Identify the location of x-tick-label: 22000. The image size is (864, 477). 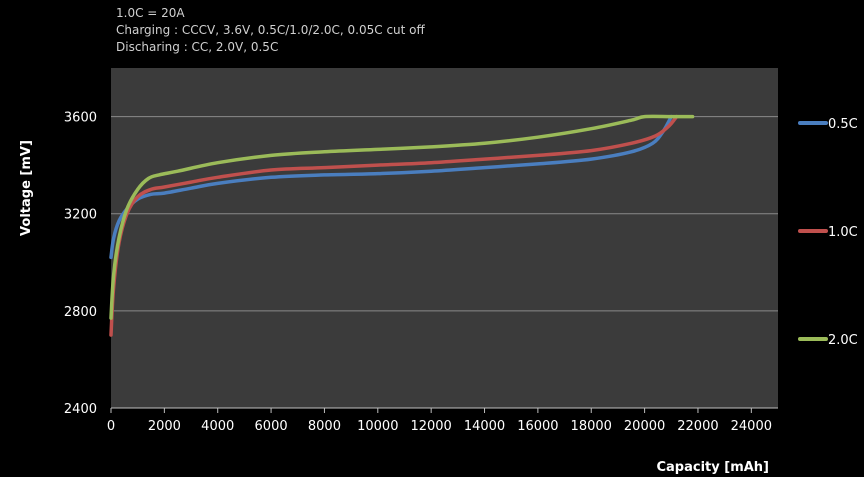
(697, 426).